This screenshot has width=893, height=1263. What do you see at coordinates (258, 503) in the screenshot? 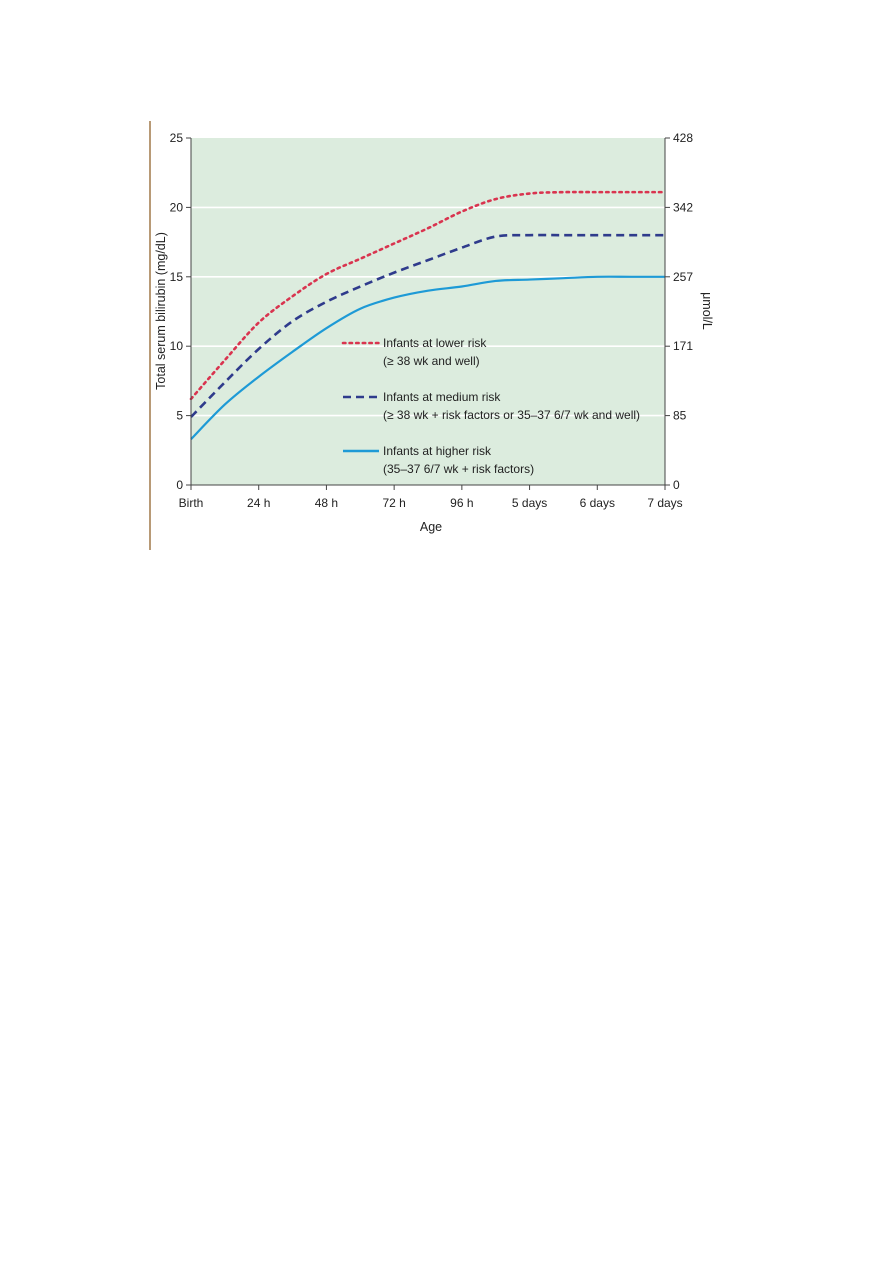
I see `x-tick-label: 24 h` at bounding box center [258, 503].